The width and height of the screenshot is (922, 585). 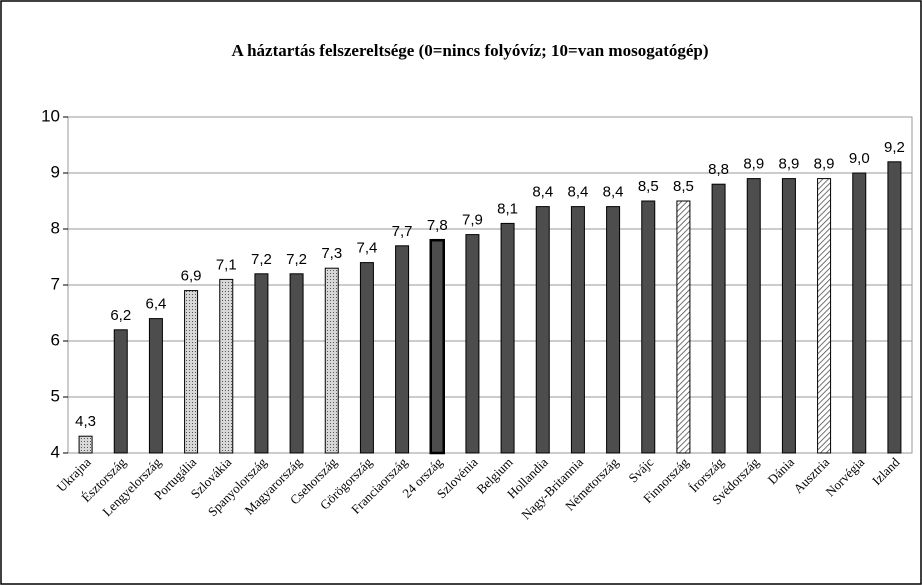 I want to click on value-label: 6,2, so click(x=120, y=315).